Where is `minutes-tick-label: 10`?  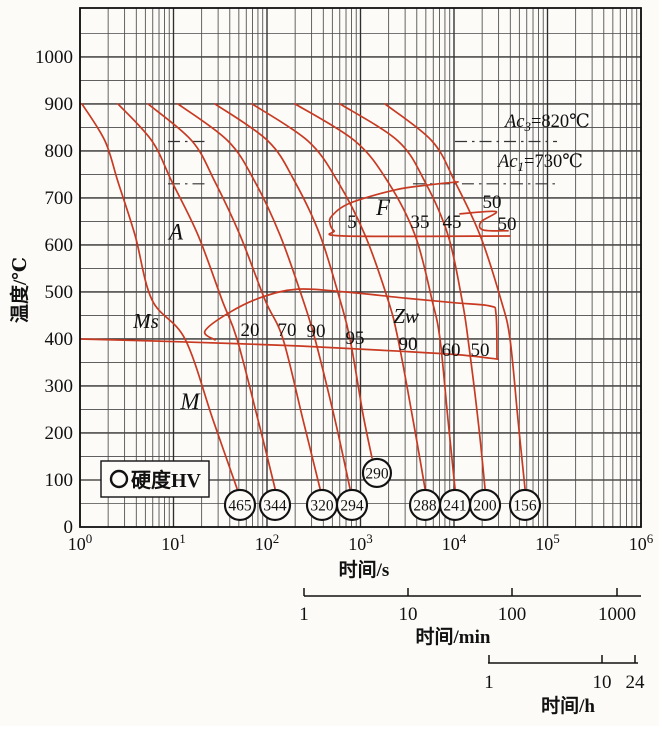 minutes-tick-label: 10 is located at coordinates (408, 614).